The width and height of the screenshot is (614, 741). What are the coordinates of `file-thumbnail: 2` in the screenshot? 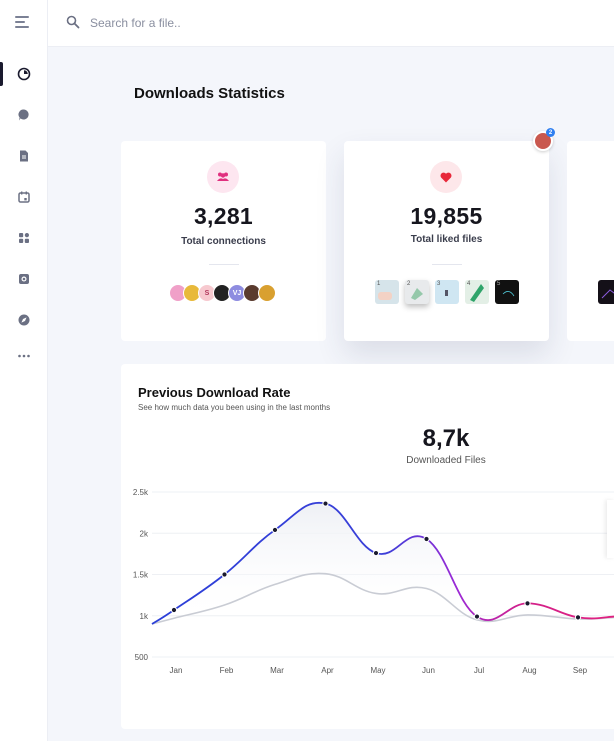 It's located at (417, 292).